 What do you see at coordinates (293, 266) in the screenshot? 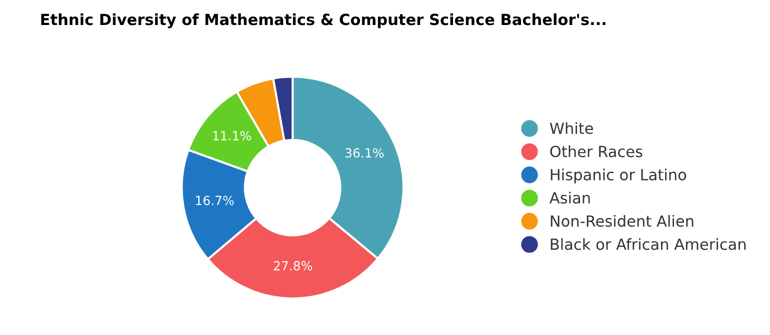
I see `data-label: 27.8%` at bounding box center [293, 266].